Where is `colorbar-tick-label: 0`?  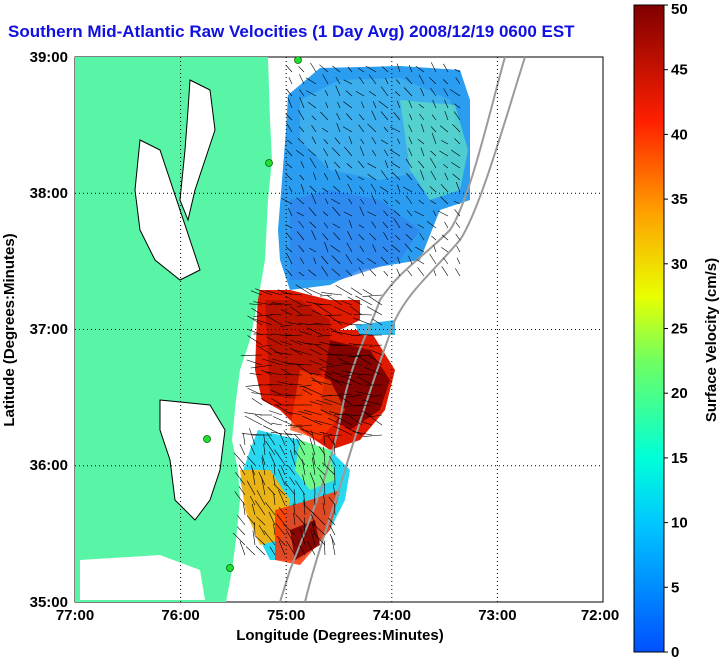 colorbar-tick-label: 0 is located at coordinates (675, 651).